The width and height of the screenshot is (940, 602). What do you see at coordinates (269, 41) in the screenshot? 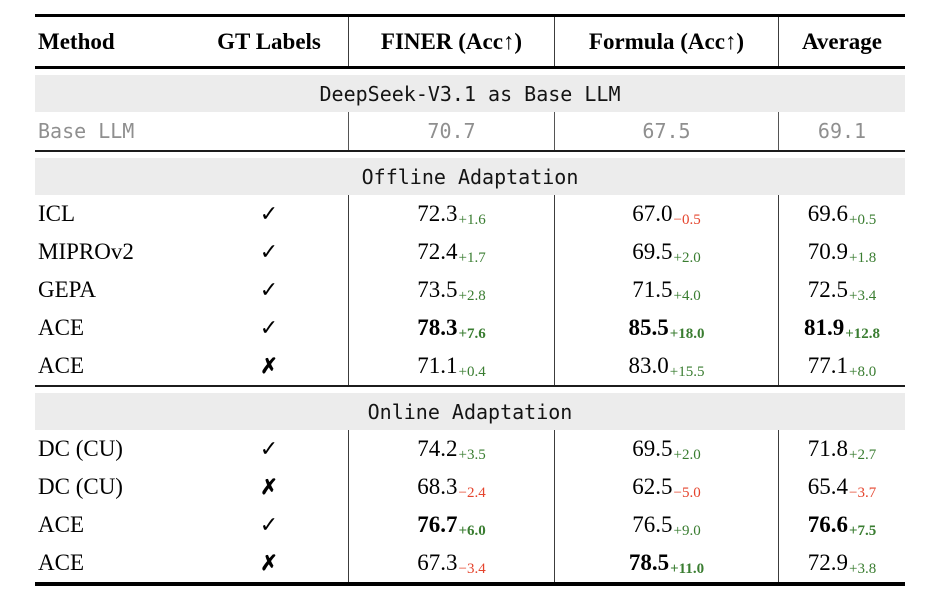
I see `col-header-gt-labels: GT Labels` at bounding box center [269, 41].